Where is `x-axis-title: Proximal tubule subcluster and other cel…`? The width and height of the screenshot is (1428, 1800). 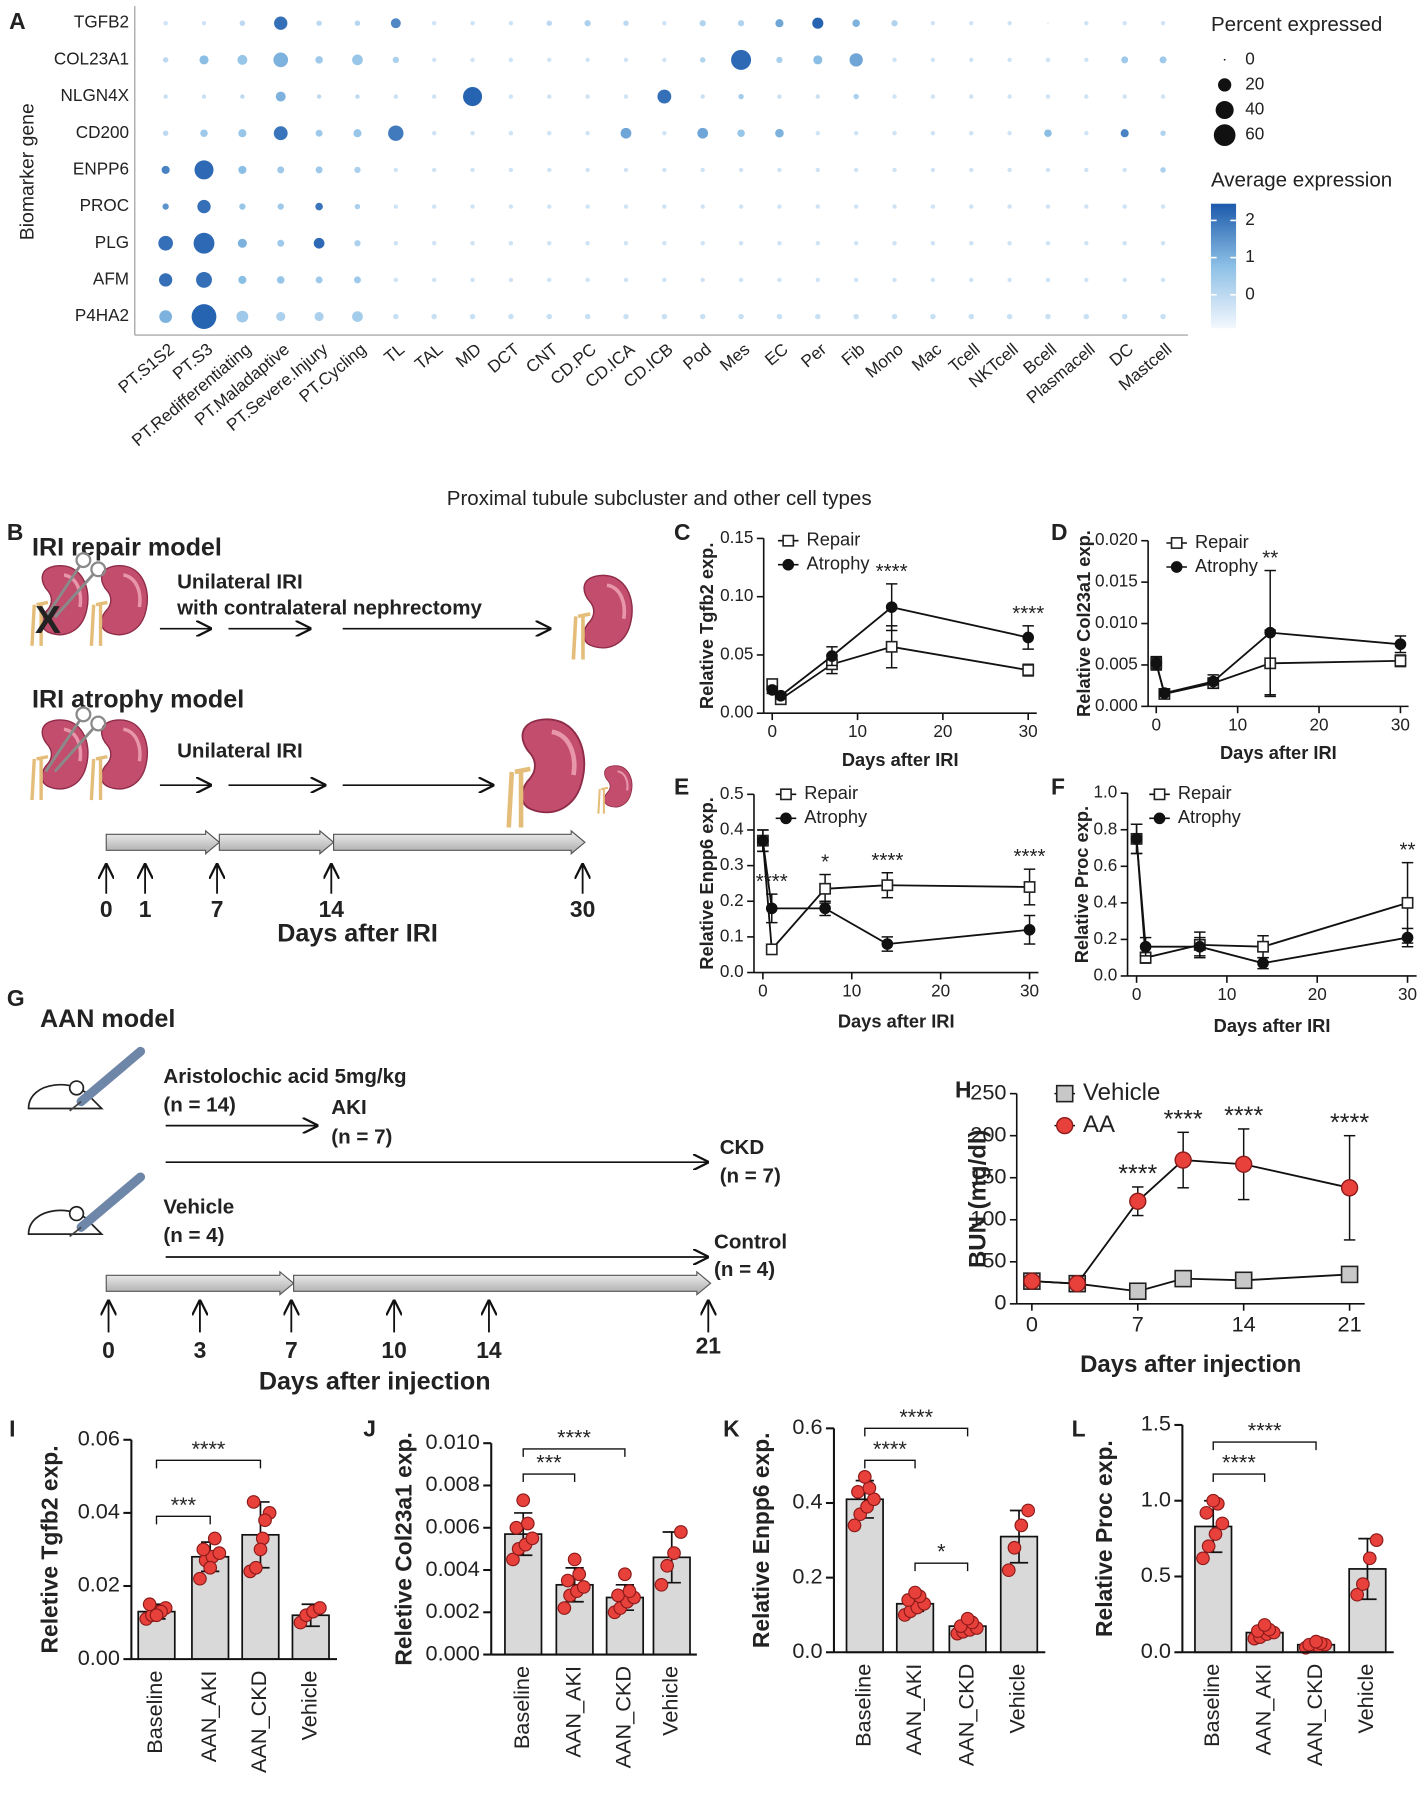
x-axis-title: Proximal tubule subcluster and other cel… is located at coordinates (659, 498).